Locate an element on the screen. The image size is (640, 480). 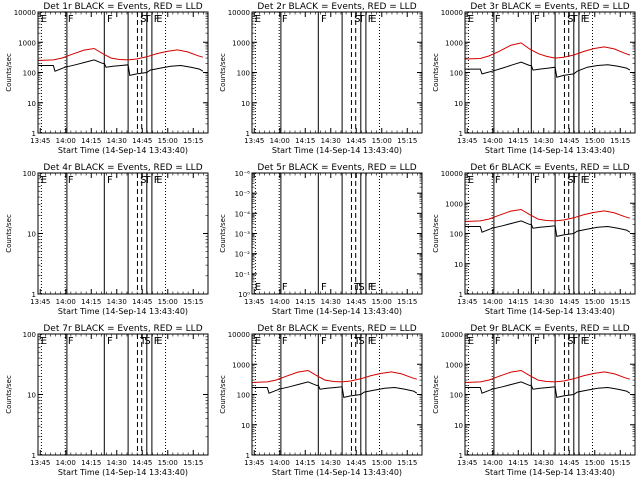
y-tick-label: 10⁻⁵ is located at coordinates (243, 194).